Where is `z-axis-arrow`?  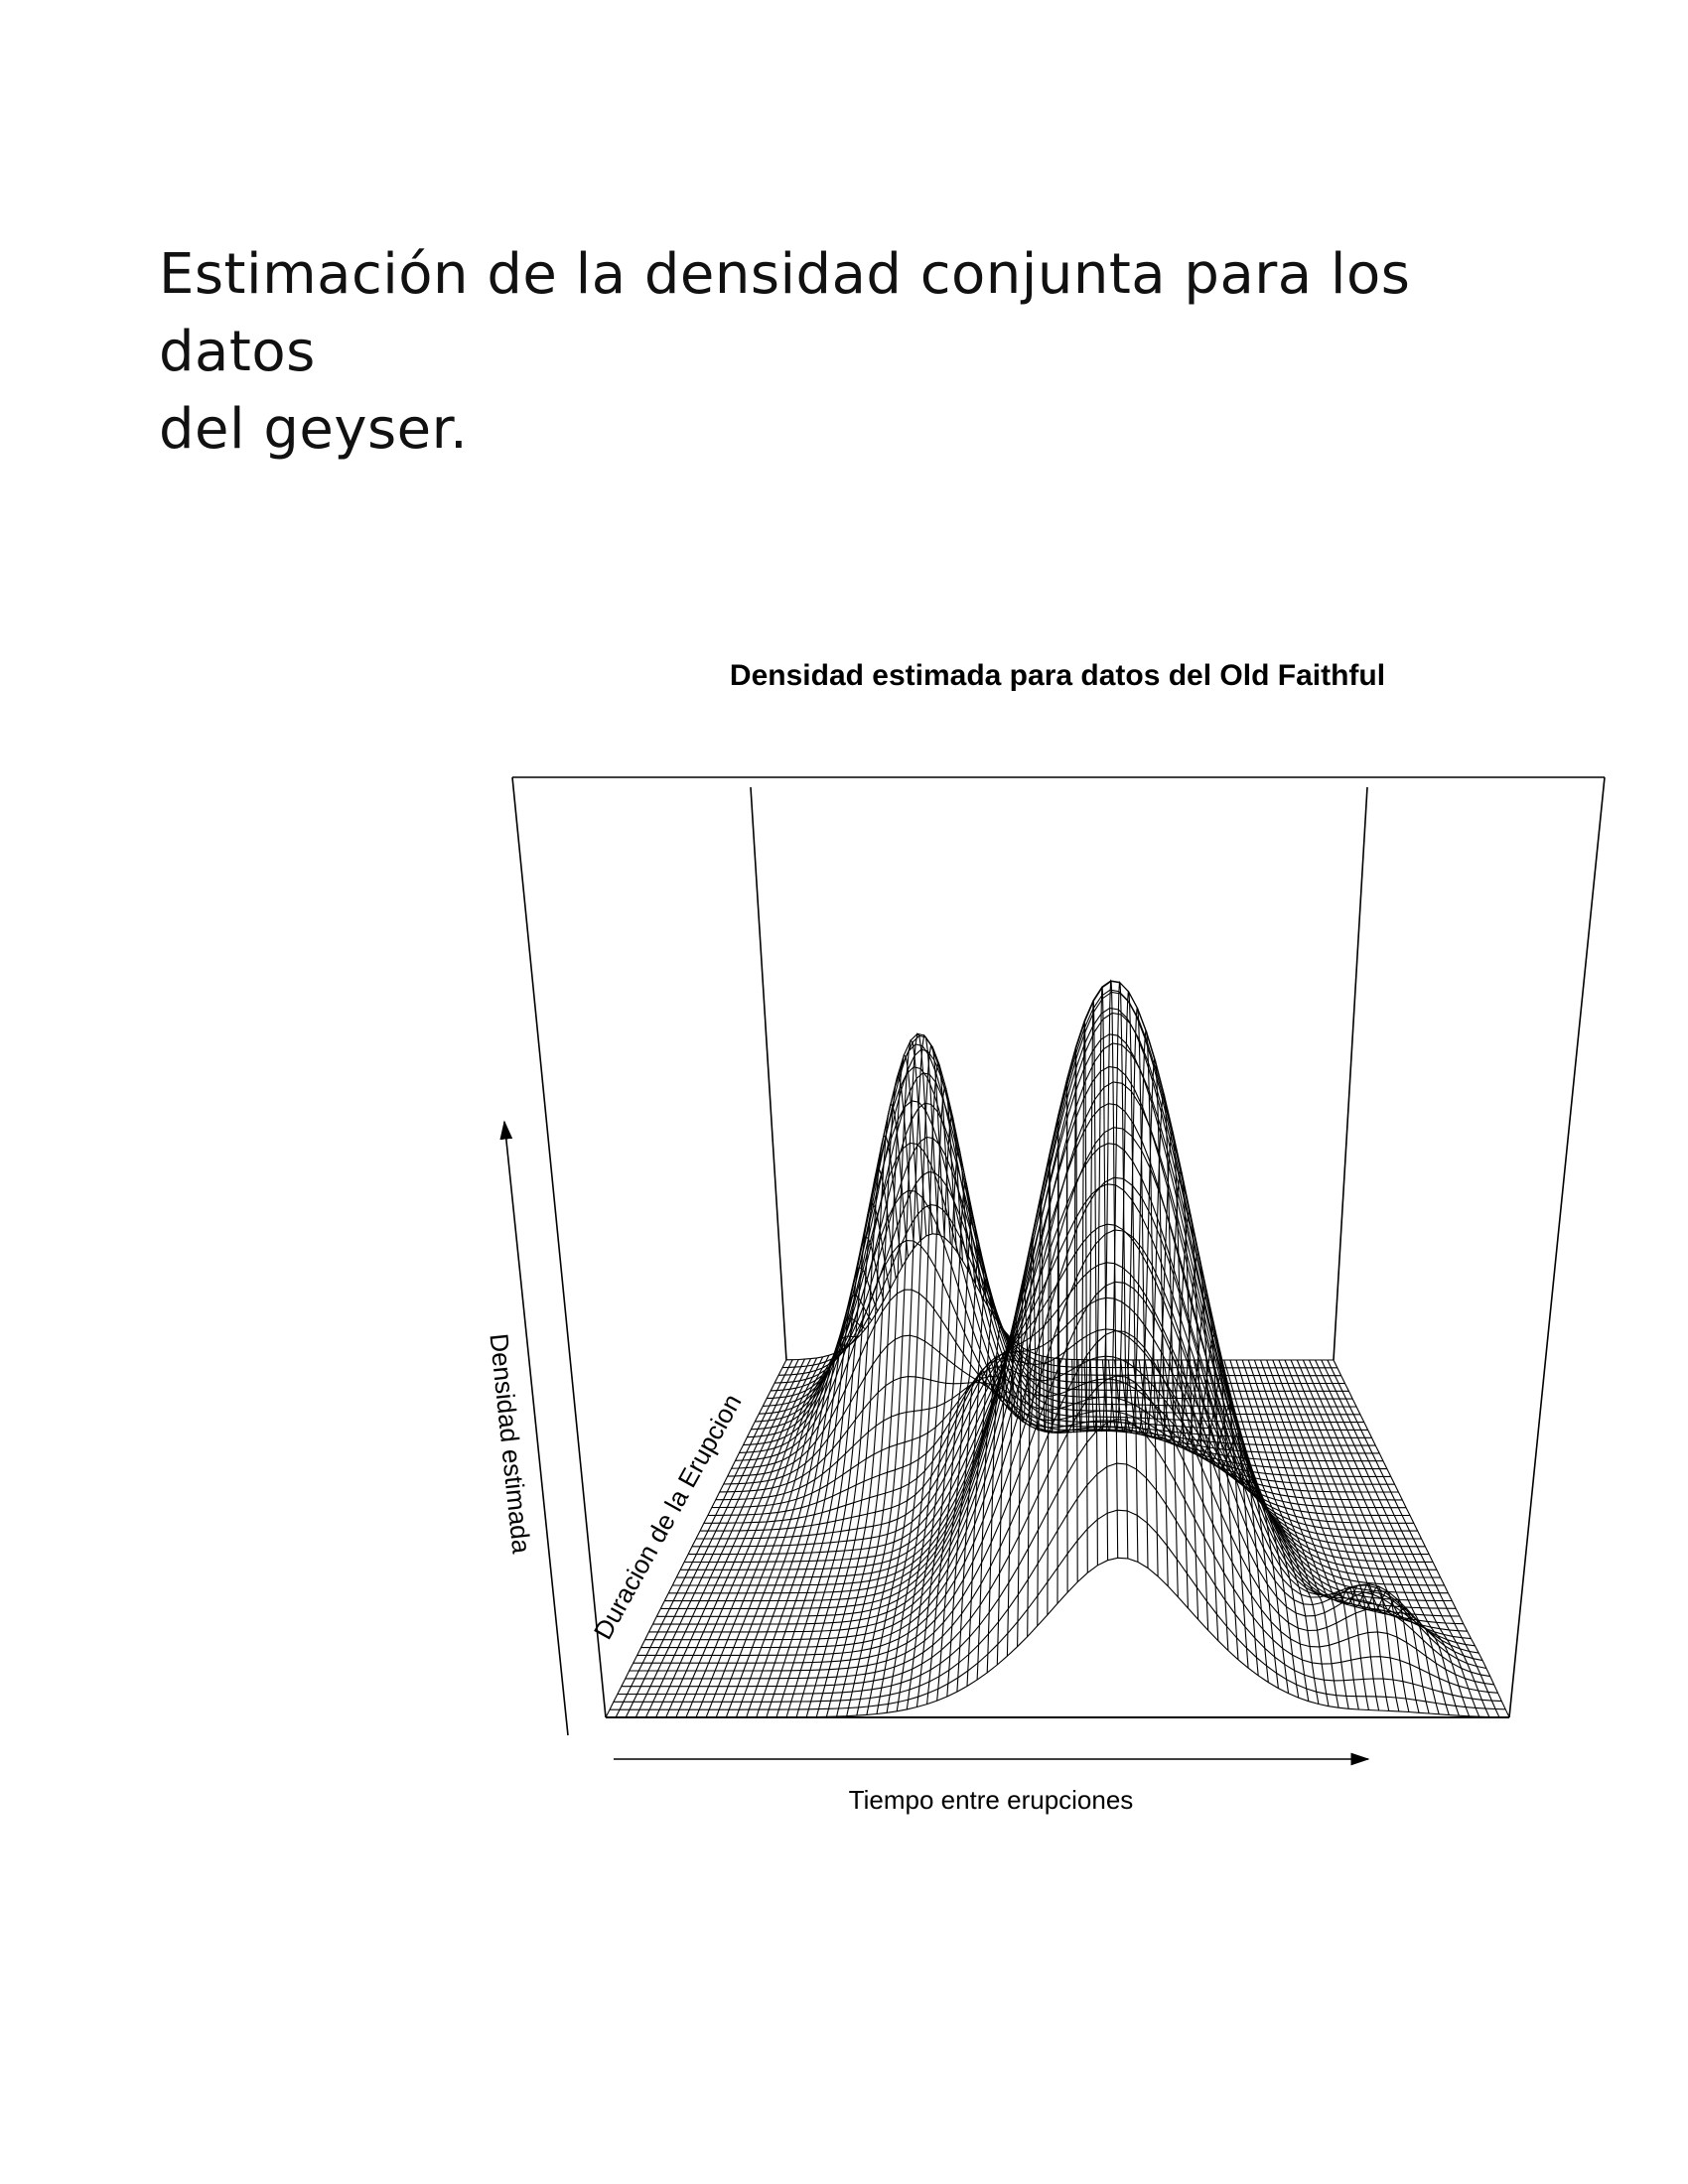 z-axis-arrow is located at coordinates (534, 1428).